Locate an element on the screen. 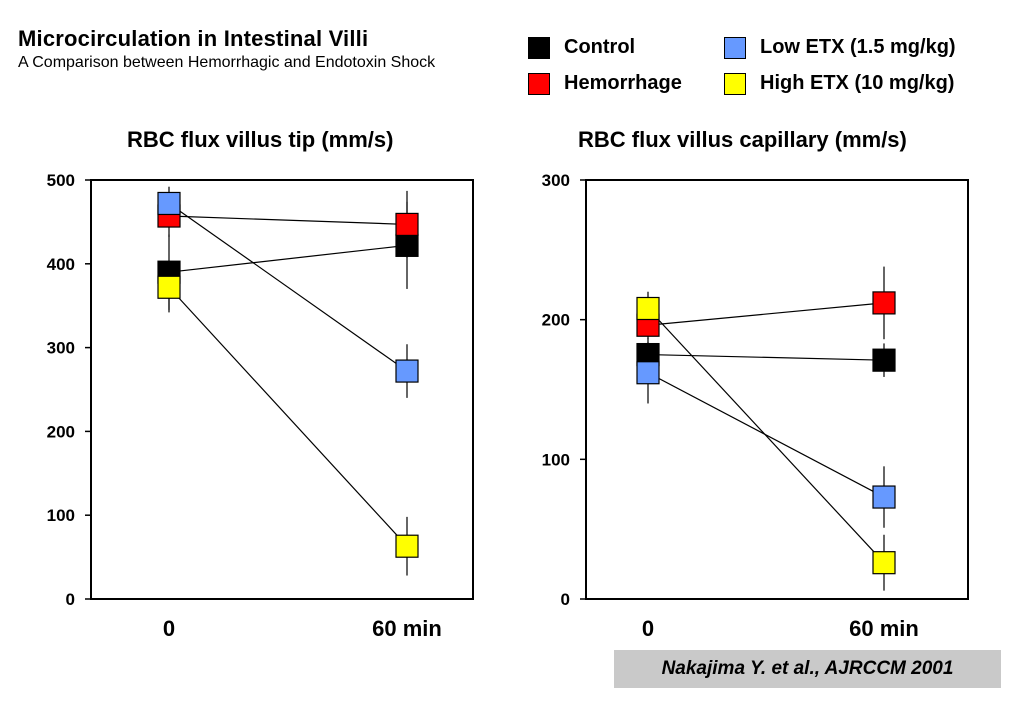 This screenshot has height=708, width=1023. legend-swatch-hemorrhage is located at coordinates (539, 83).